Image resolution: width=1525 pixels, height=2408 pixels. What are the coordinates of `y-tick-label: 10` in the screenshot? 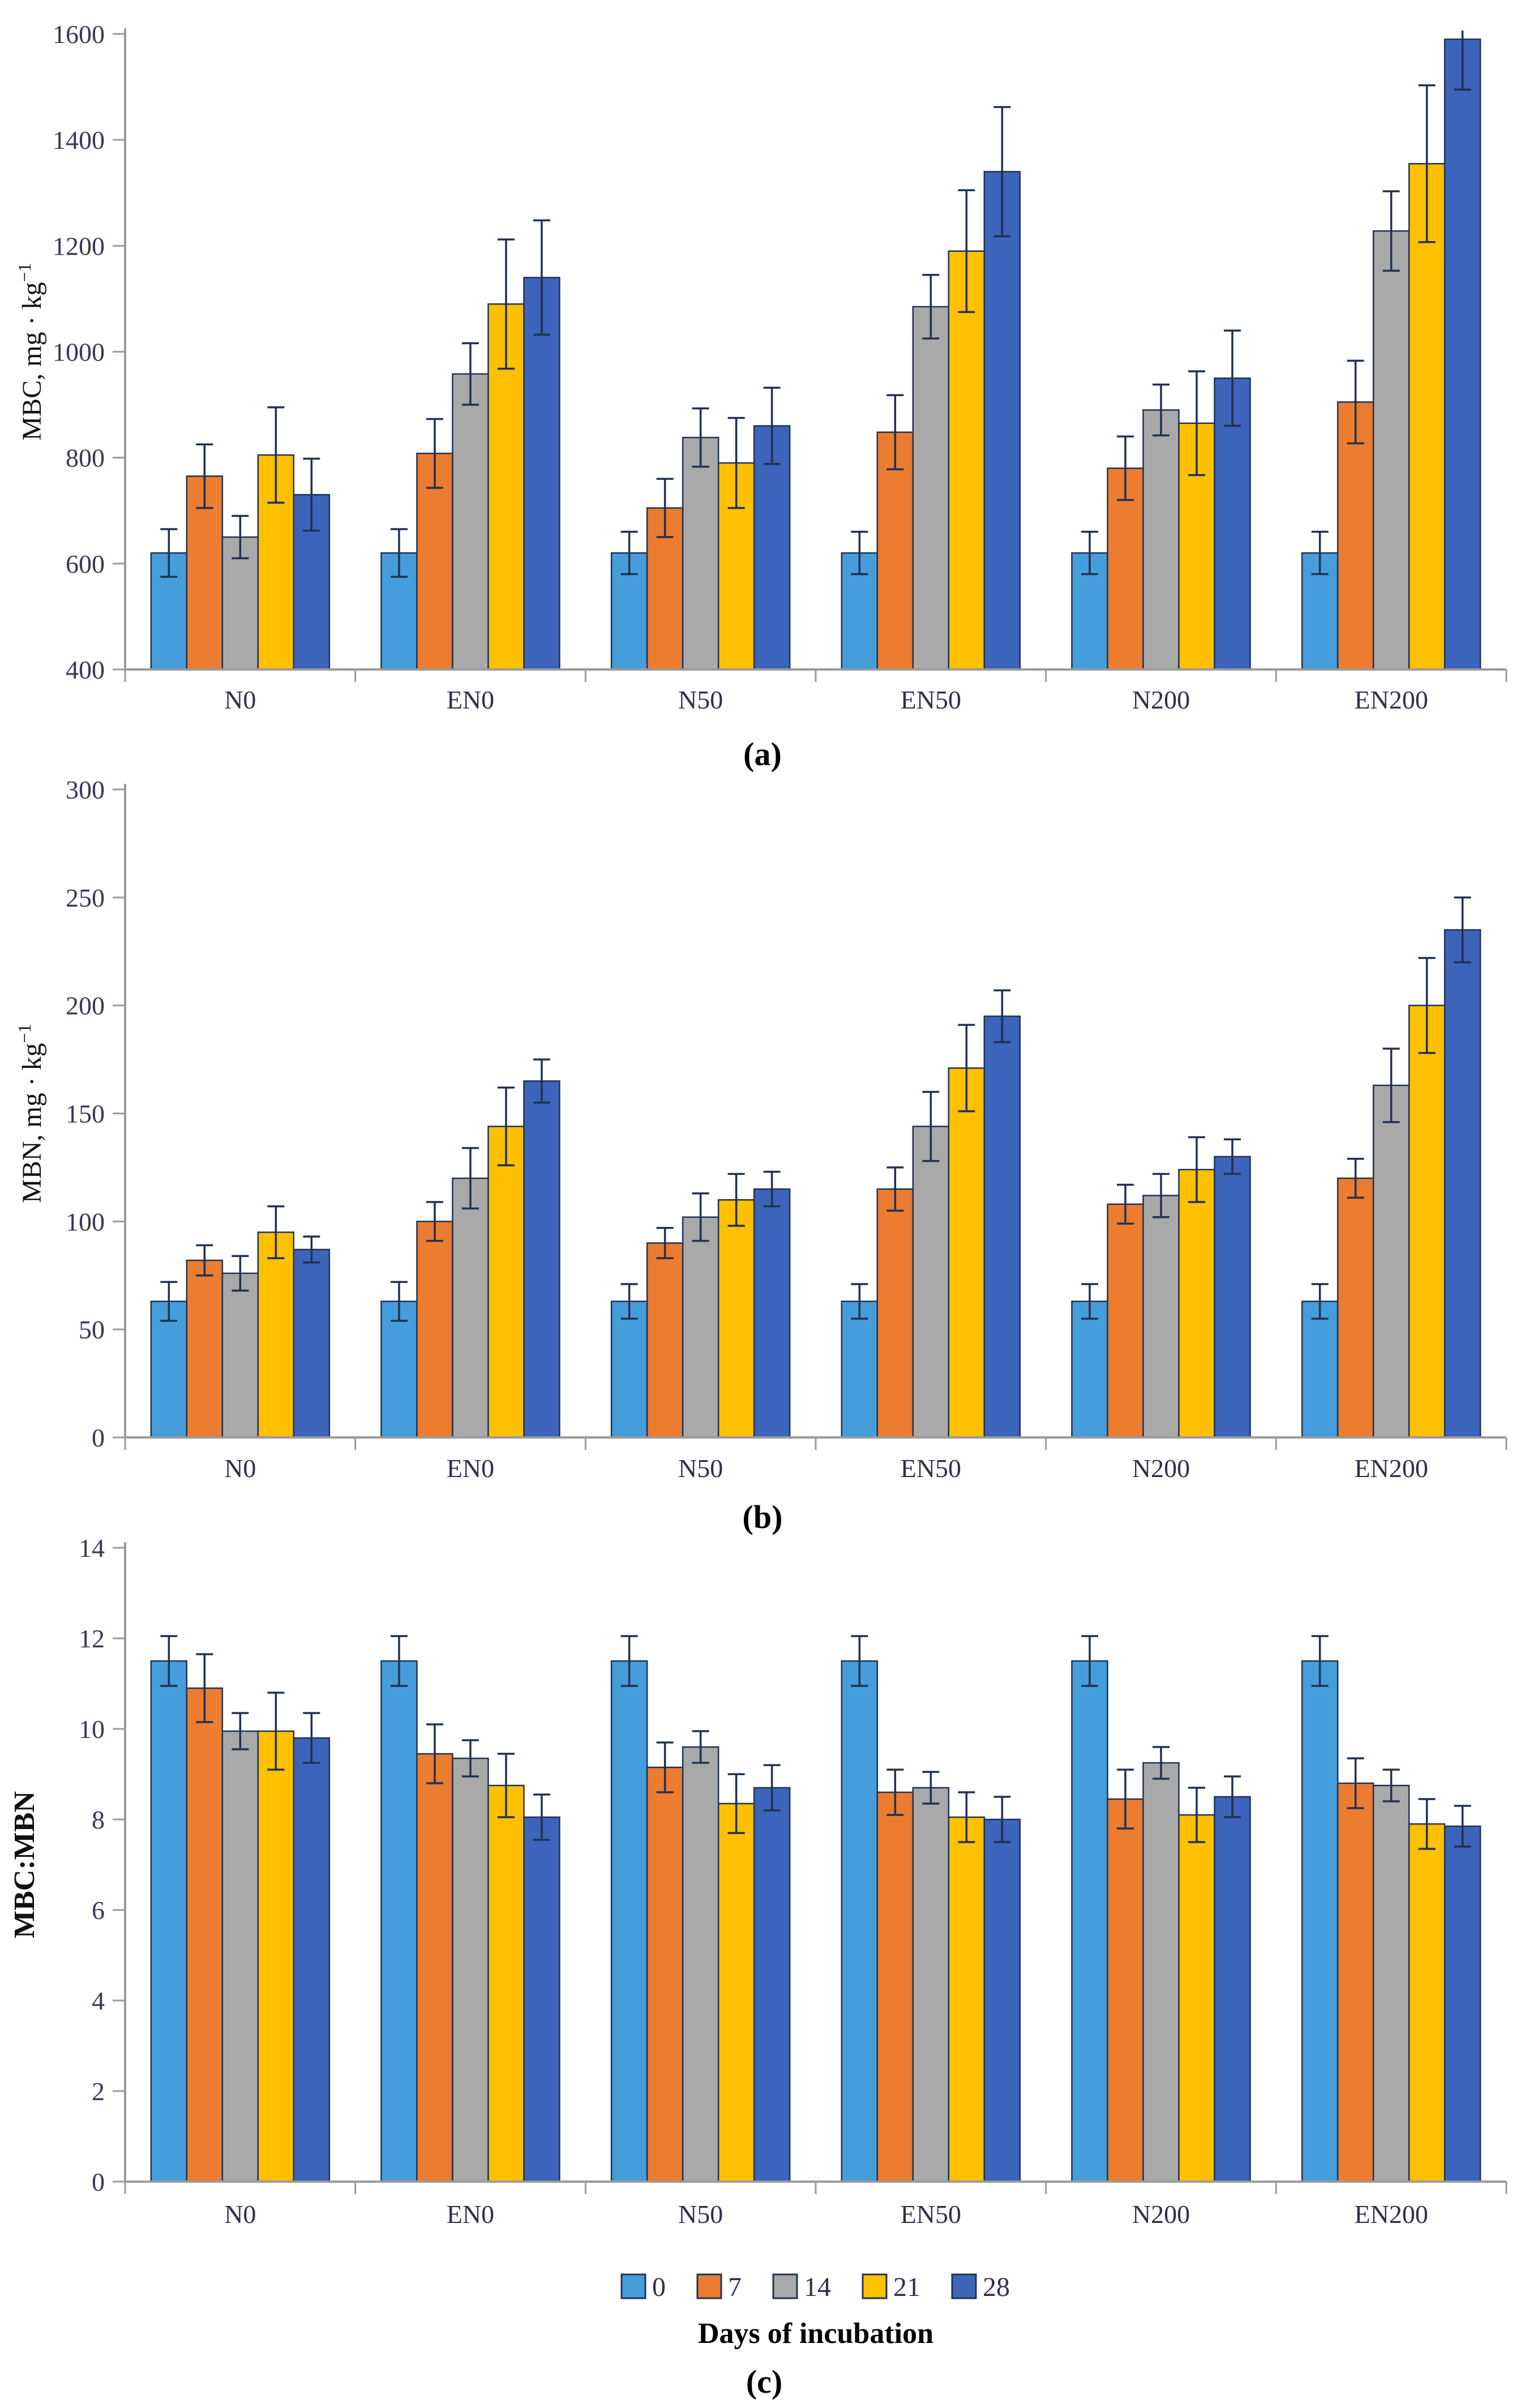 It's located at (92, 1729).